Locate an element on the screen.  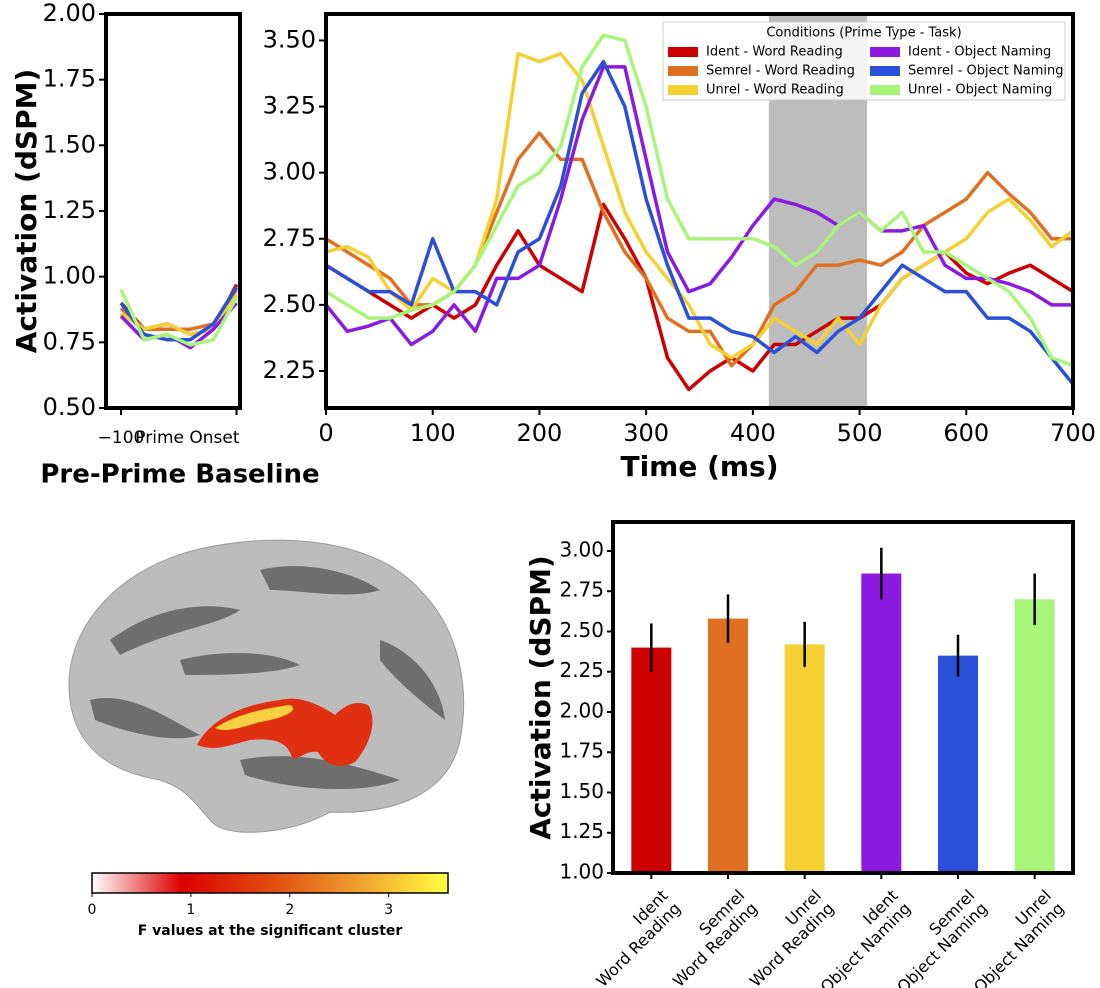
cluster is located at coordinates (285, 732).